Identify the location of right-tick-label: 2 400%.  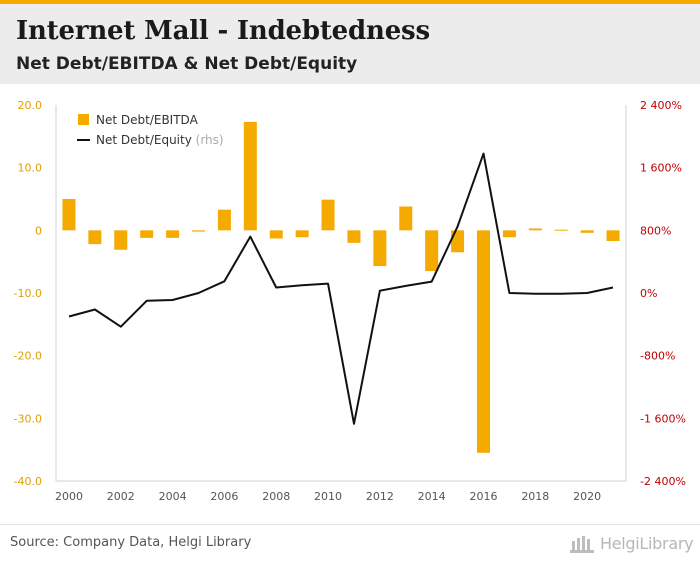
(661, 105).